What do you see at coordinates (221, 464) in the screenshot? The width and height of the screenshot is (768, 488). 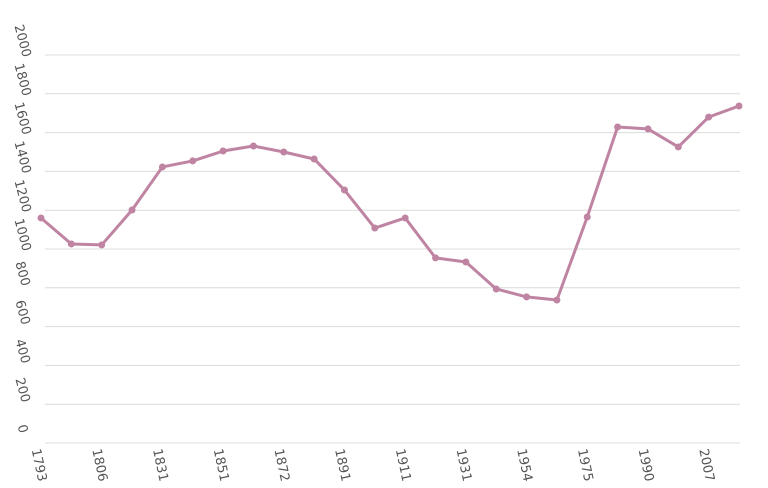 I see `x-tick-label: 1851` at bounding box center [221, 464].